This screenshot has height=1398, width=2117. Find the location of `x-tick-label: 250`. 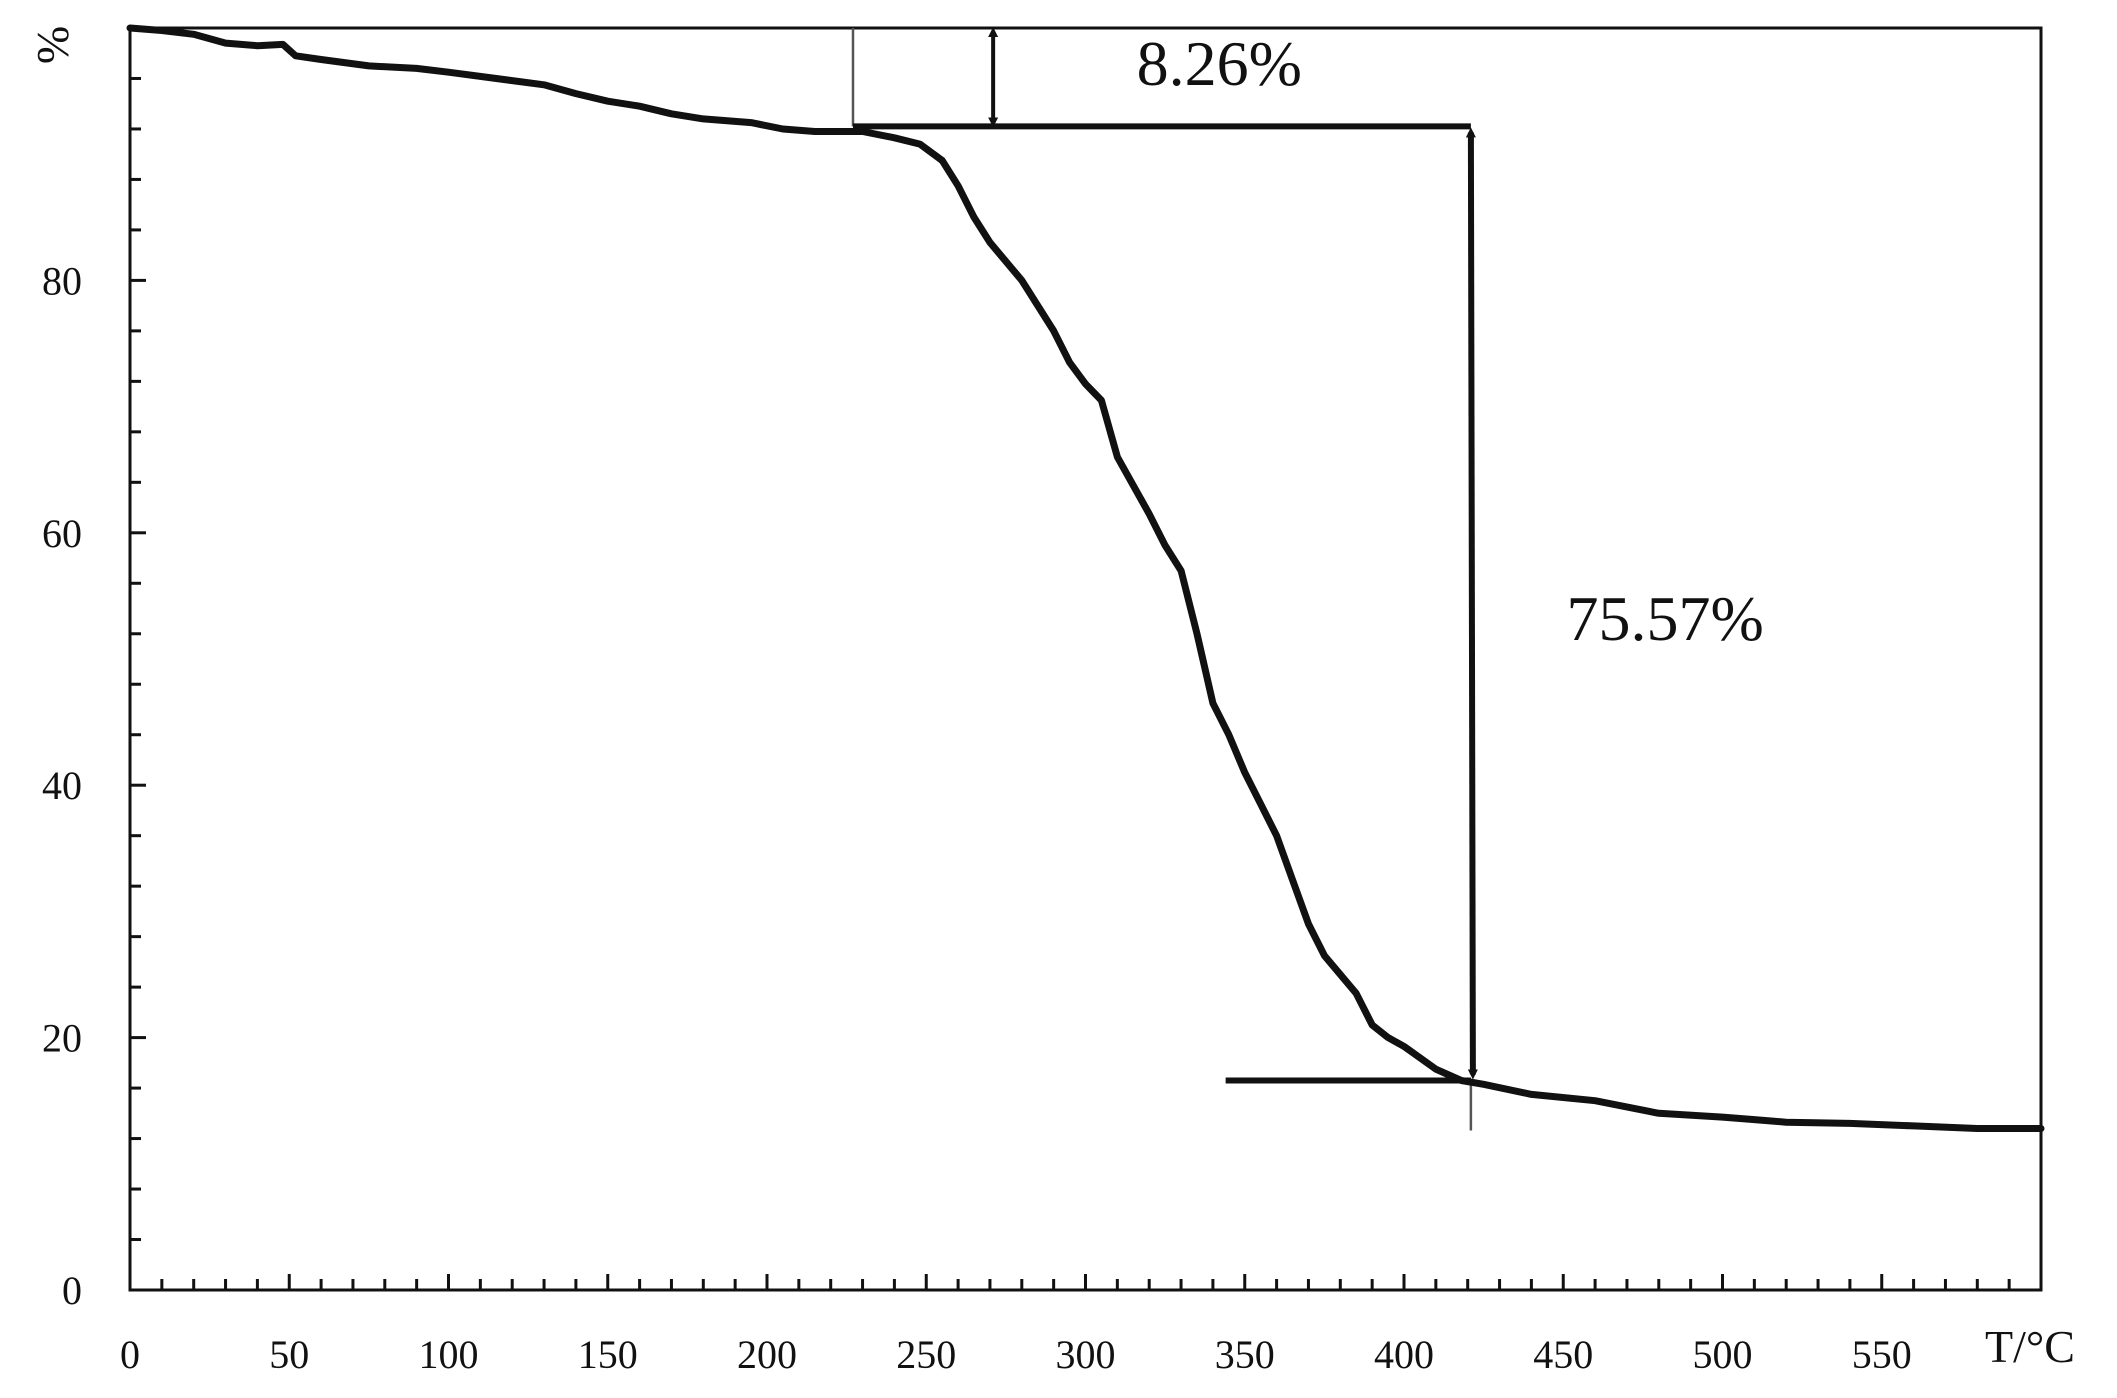

x-tick-label: 250 is located at coordinates (926, 1354).